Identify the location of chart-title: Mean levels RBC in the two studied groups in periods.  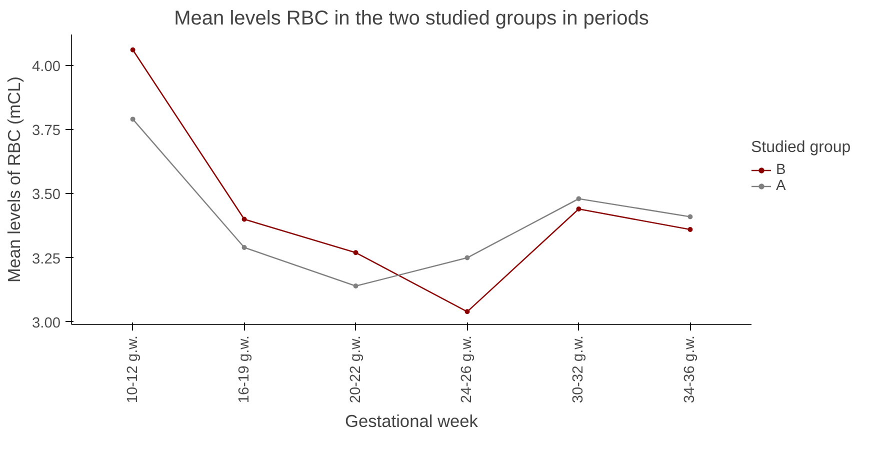
(411, 19).